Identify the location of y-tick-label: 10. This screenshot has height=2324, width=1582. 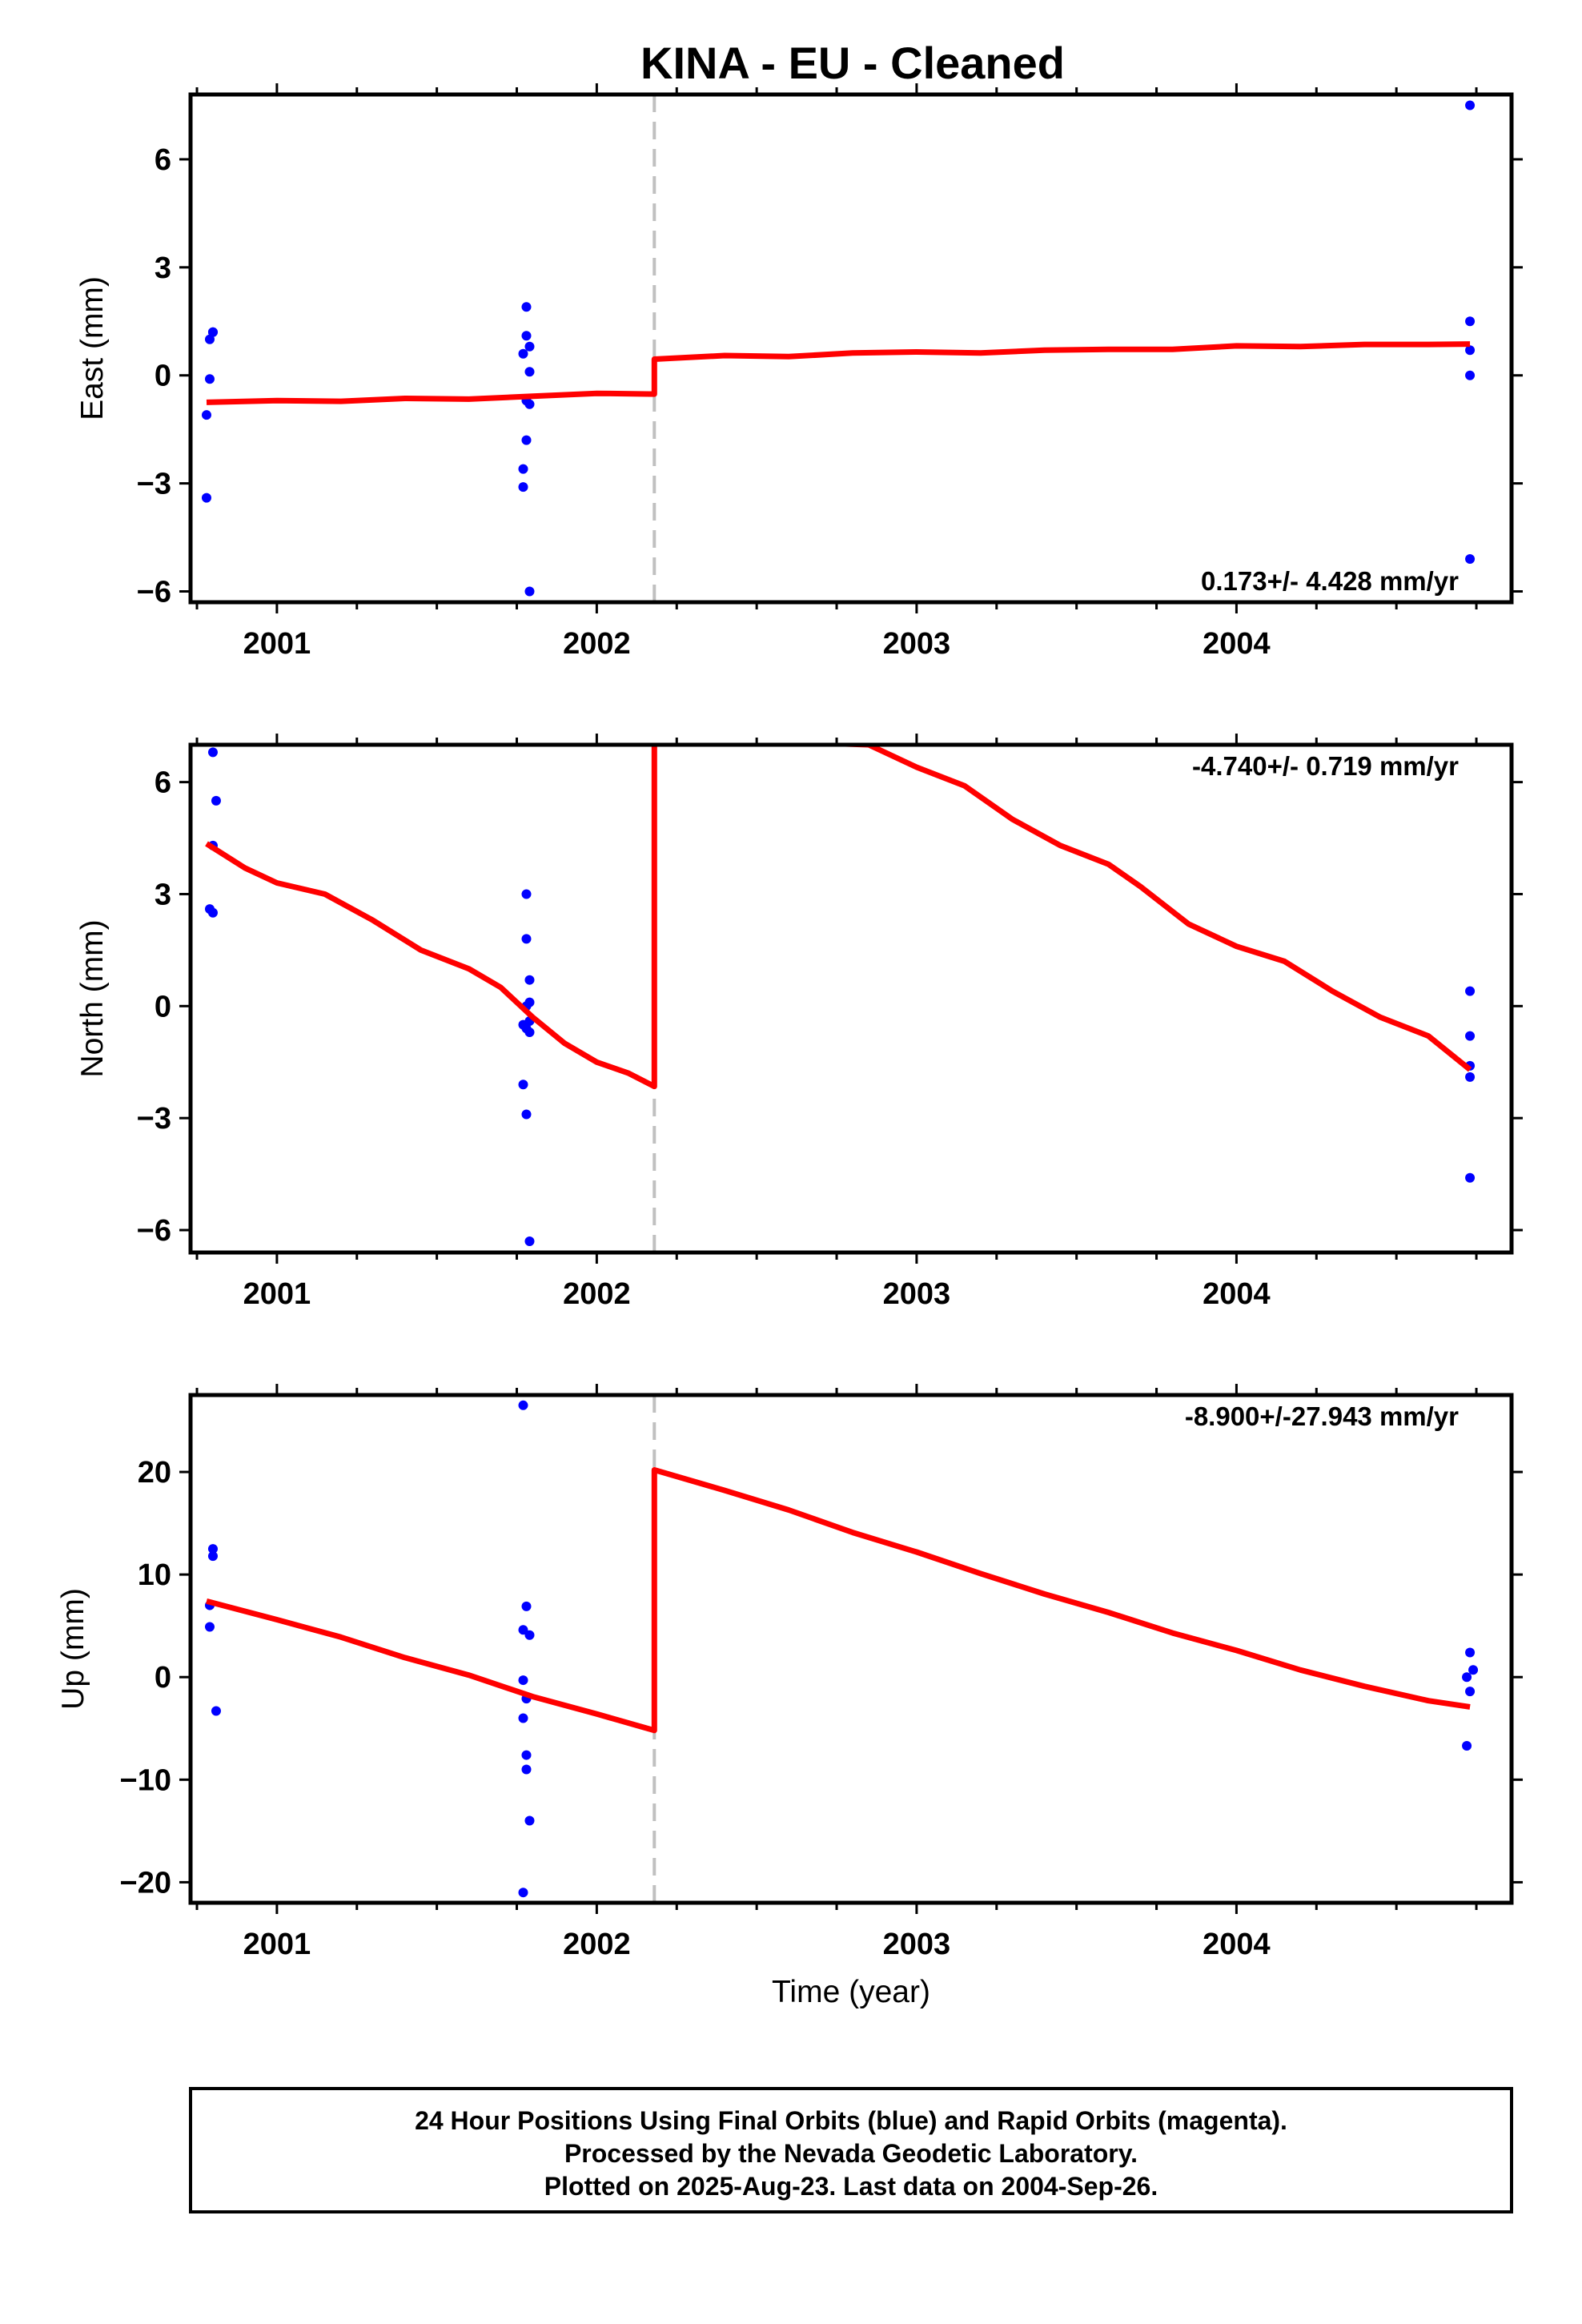
(154, 1575).